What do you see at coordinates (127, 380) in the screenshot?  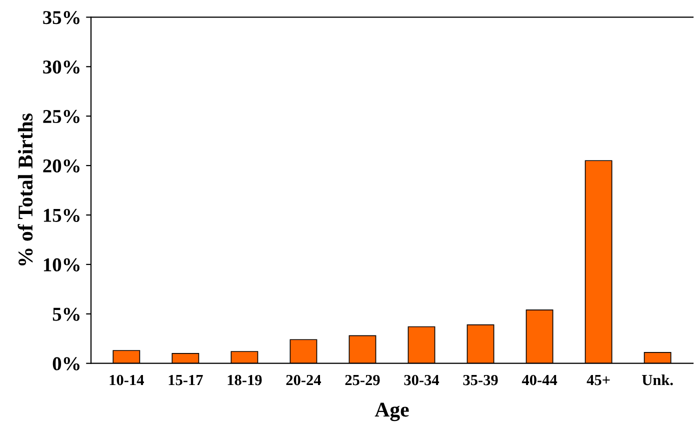 I see `x-tick-label: 10-14` at bounding box center [127, 380].